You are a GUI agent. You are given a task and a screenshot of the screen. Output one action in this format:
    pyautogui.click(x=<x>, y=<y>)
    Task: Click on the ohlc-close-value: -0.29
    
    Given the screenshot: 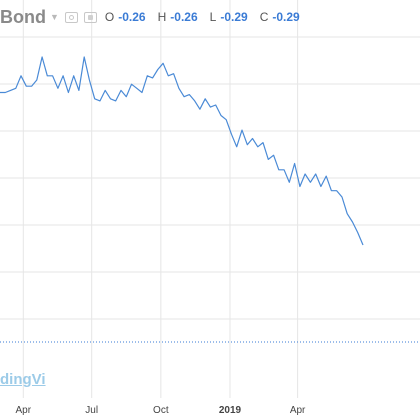 What is the action you would take?
    pyautogui.click(x=286, y=17)
    